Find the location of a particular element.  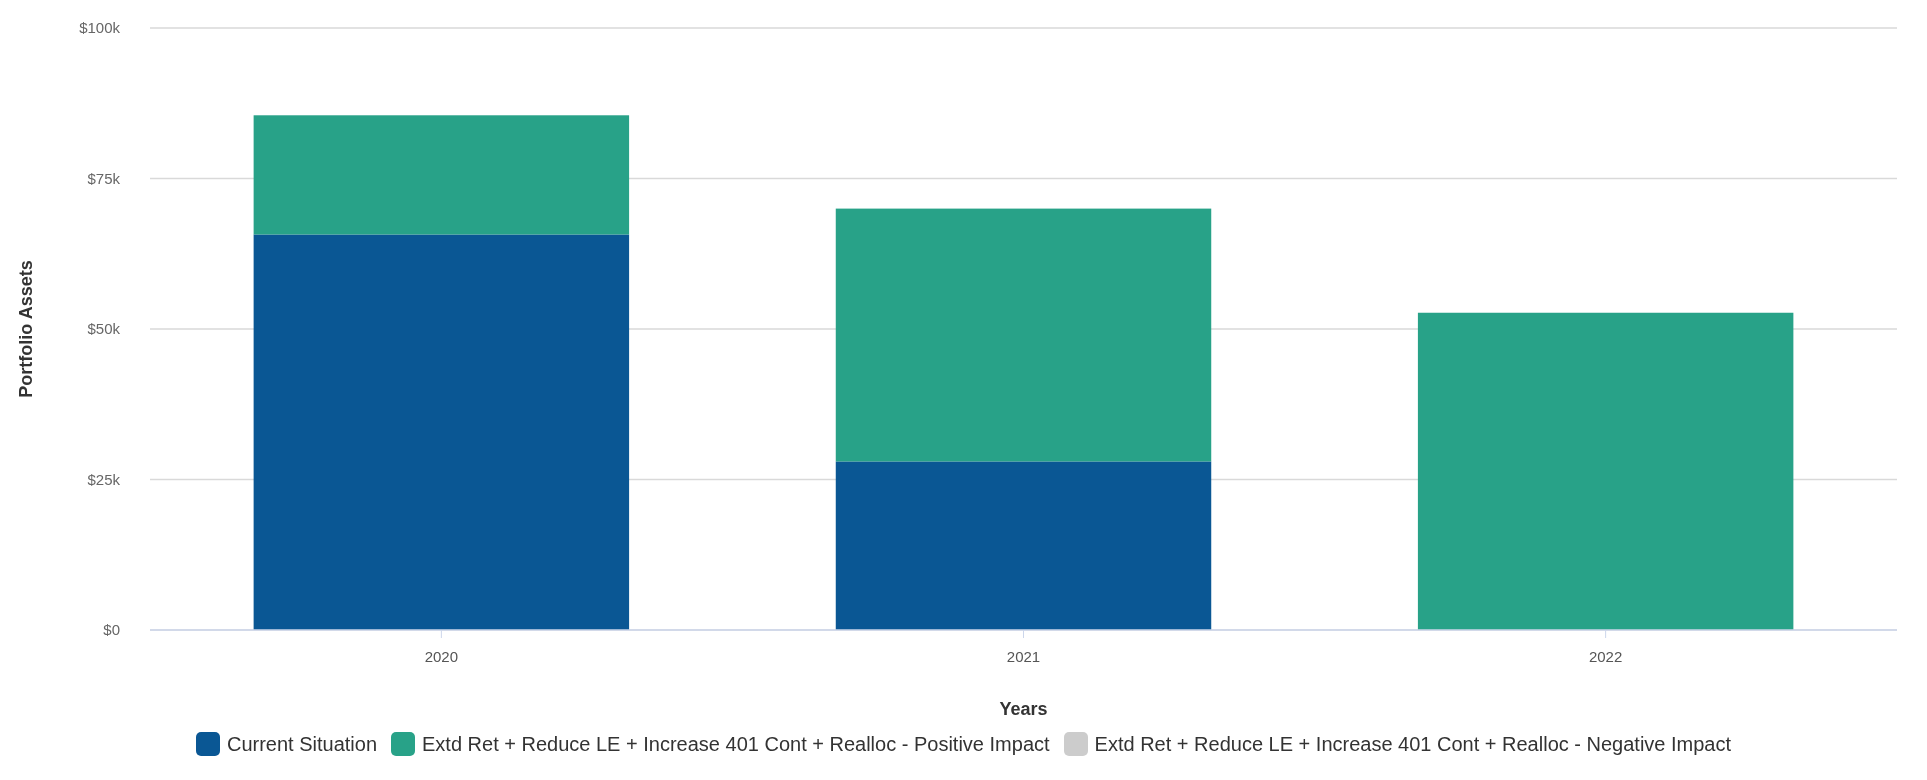

legend-label: Extd Ret + Reduce LE + Increase 401 Cont + Realloc - Negative Impact is located at coordinates (1413, 744).